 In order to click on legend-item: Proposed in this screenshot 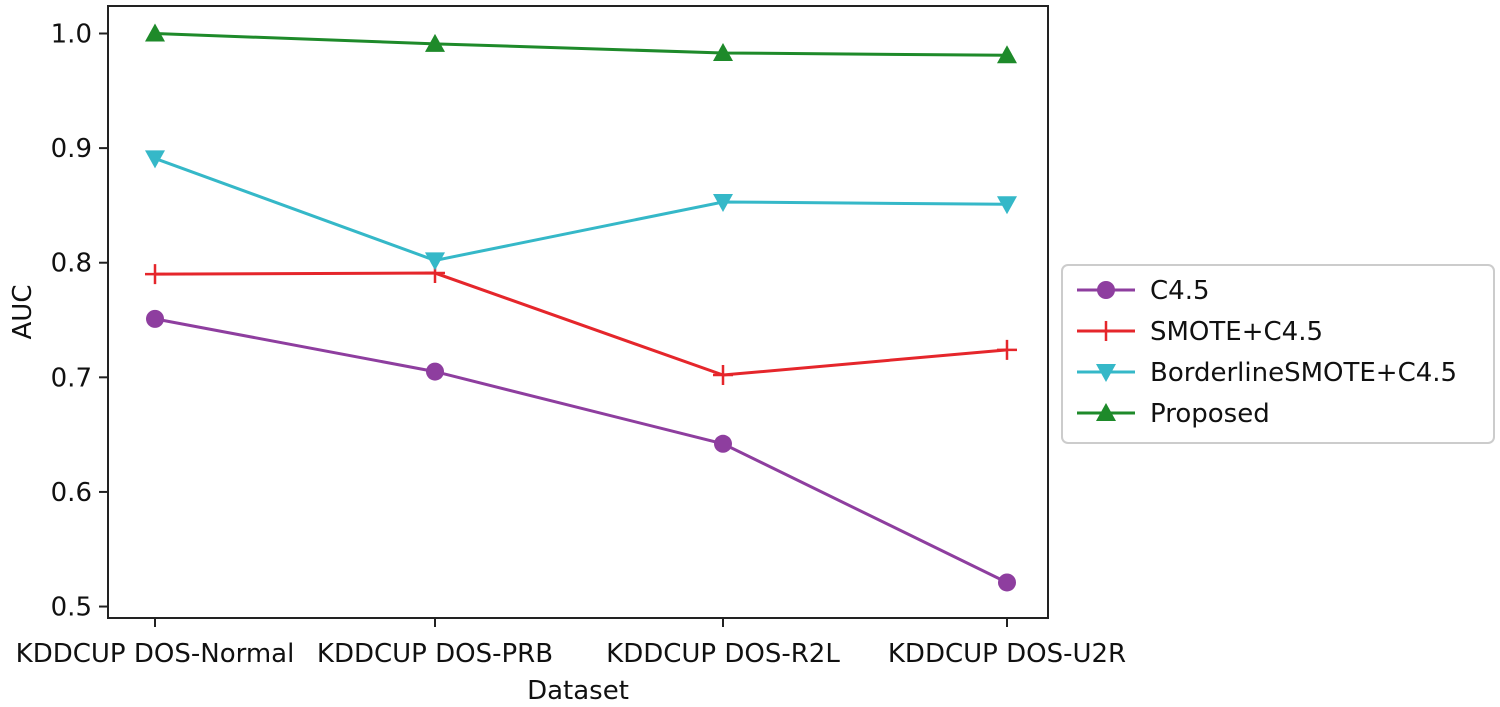, I will do `click(1173, 414)`.